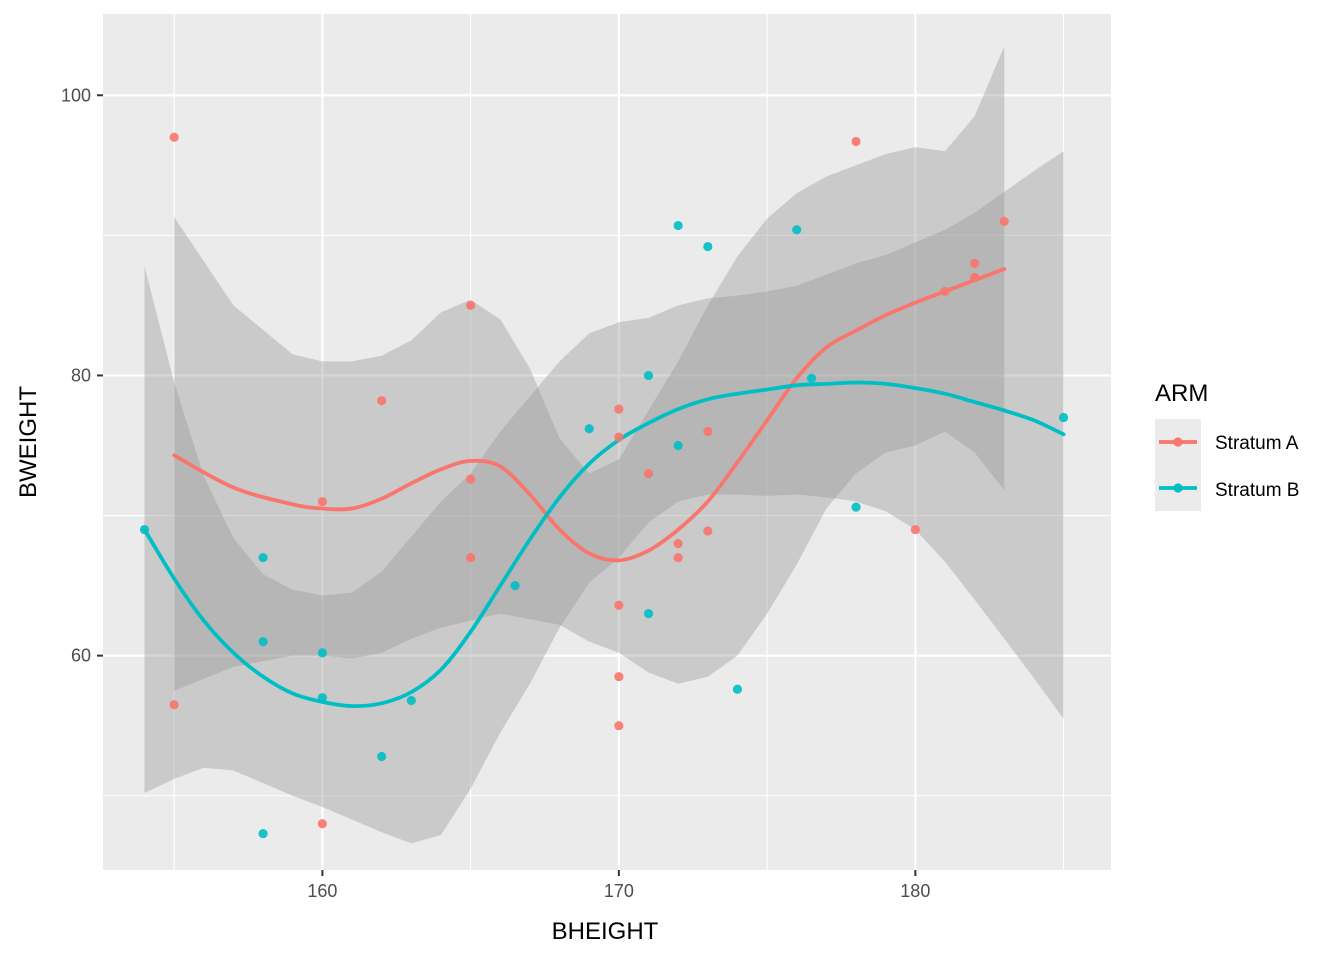 The image size is (1344, 960). What do you see at coordinates (76, 95) in the screenshot?
I see `y-tick-label: 100` at bounding box center [76, 95].